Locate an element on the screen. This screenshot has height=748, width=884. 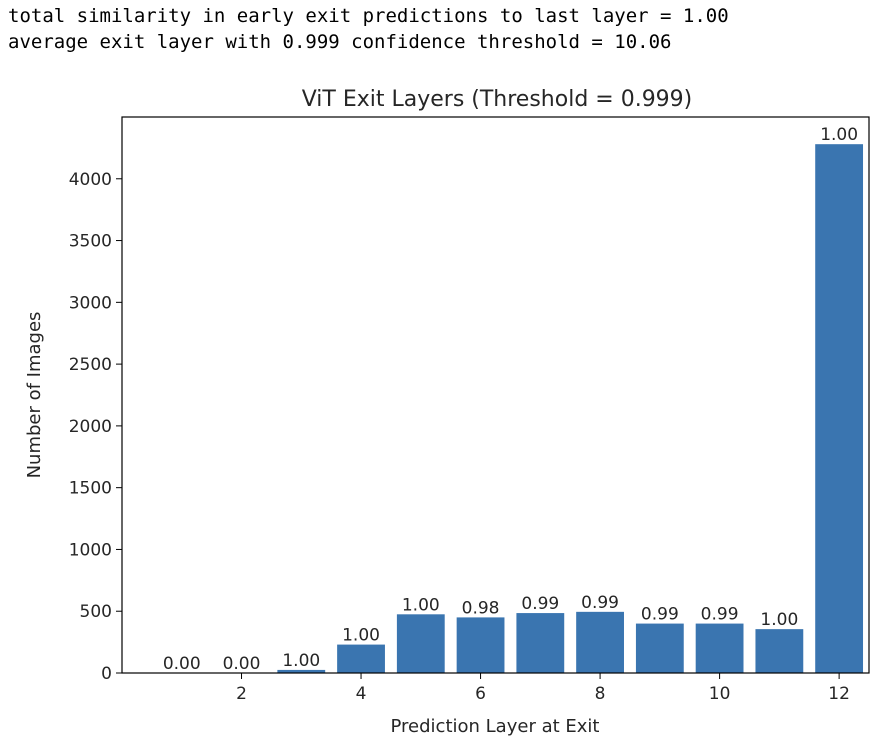
bar-label-layer-8: 0.99 is located at coordinates (600, 603).